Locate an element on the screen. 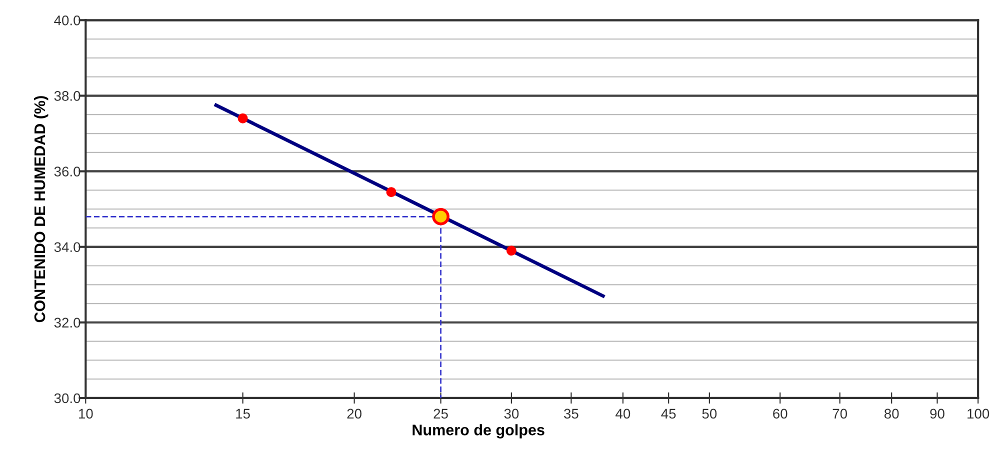 This screenshot has height=458, width=996. y-tick-label: 40.0 is located at coordinates (67, 20).